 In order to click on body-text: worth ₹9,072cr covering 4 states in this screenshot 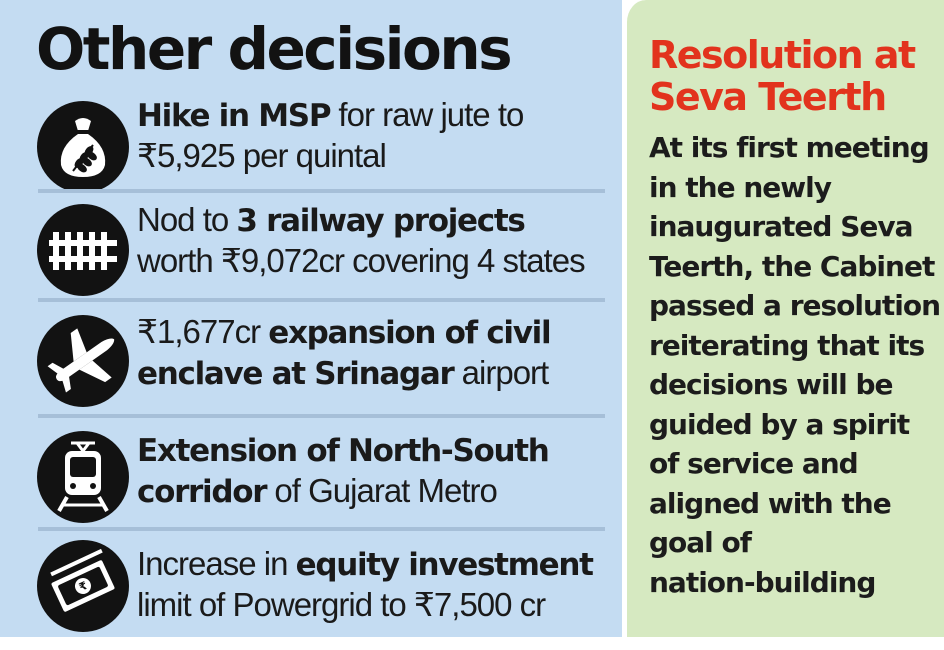, I will do `click(361, 260)`.